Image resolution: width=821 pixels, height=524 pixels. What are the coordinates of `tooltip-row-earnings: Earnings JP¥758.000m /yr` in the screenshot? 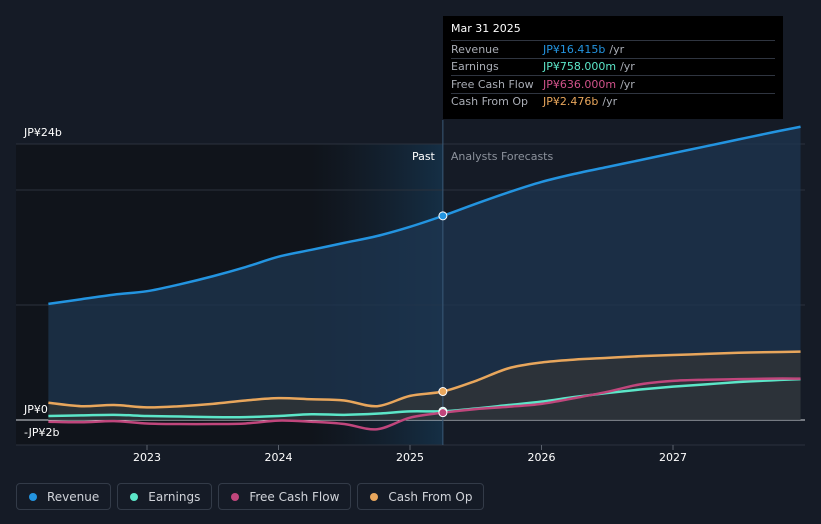 It's located at (613, 66).